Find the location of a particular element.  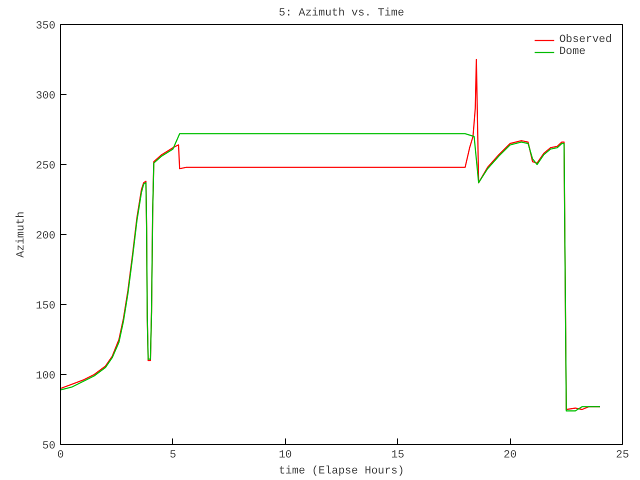

y-tick-label: 200 is located at coordinates (46, 236).